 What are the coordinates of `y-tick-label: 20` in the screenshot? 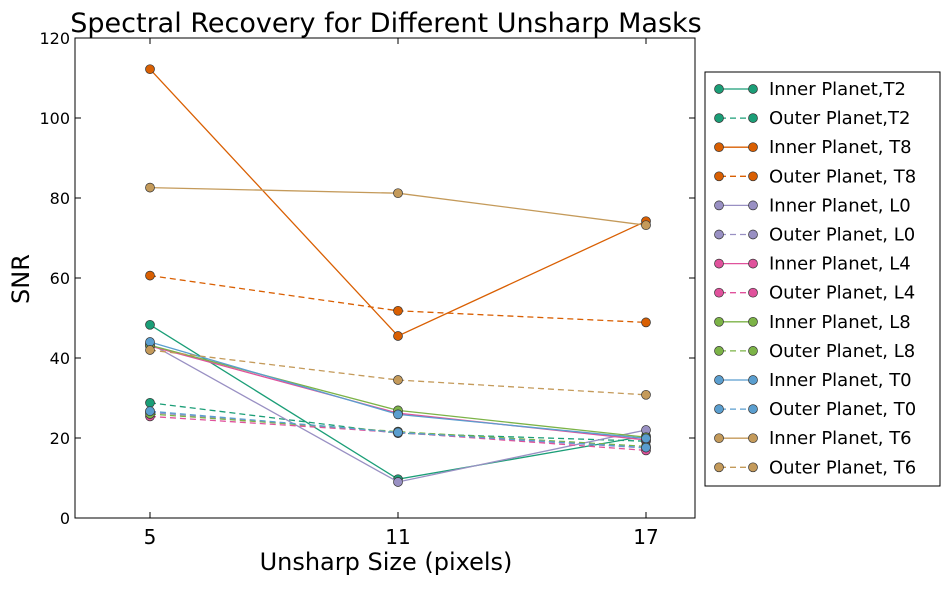 It's located at (60, 438).